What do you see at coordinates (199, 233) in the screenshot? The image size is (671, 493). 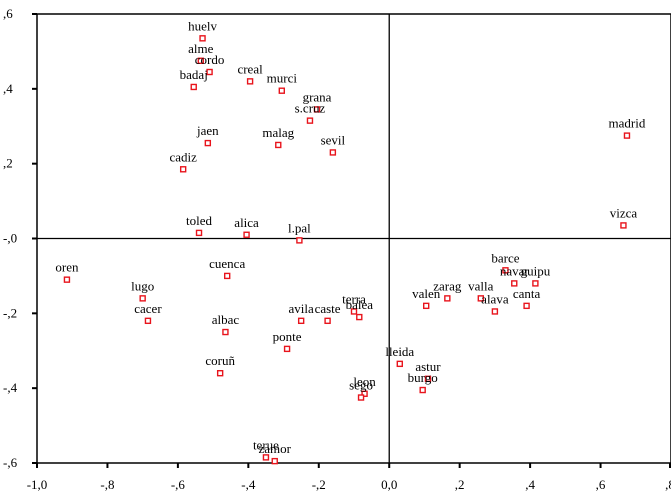 I see `data-point-toled` at bounding box center [199, 233].